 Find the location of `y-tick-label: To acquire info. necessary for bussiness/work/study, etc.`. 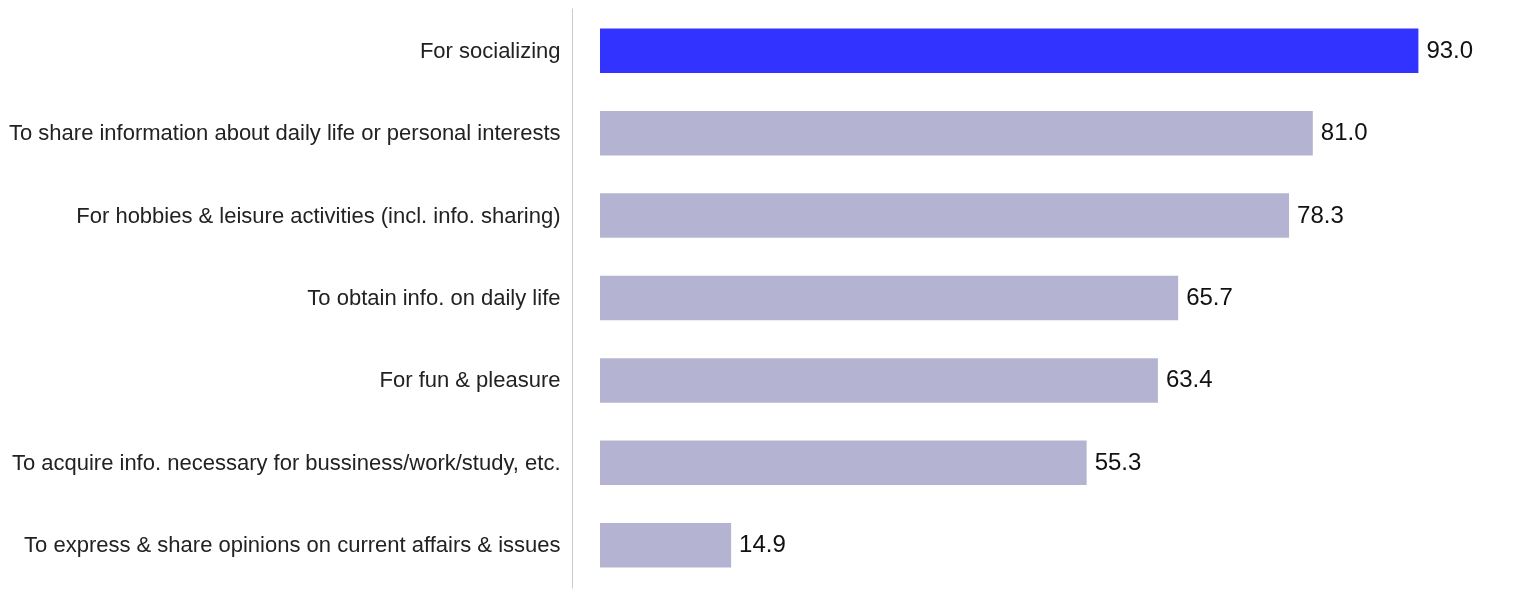

y-tick-label: To acquire info. necessary for bussiness/work/study, etc. is located at coordinates (286, 462).